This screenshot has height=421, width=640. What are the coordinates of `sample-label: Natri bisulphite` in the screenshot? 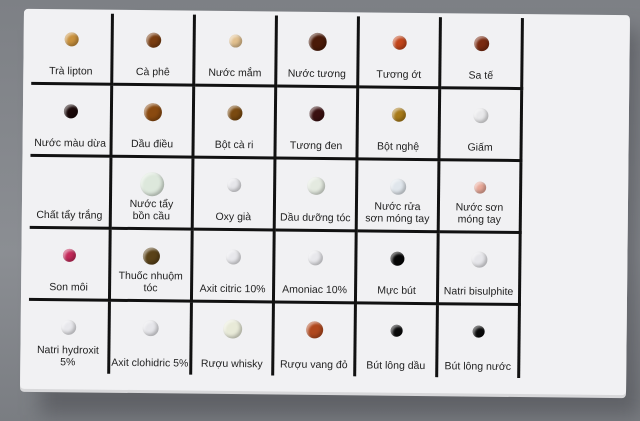 It's located at (478, 291).